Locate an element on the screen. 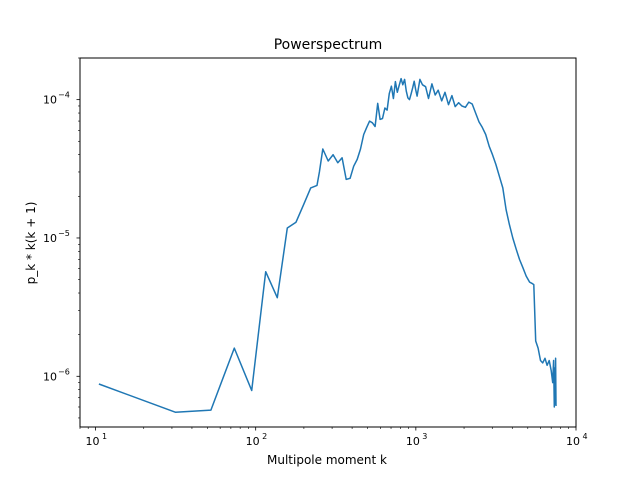  x-tick-label-0: 10 is located at coordinates (93, 441).